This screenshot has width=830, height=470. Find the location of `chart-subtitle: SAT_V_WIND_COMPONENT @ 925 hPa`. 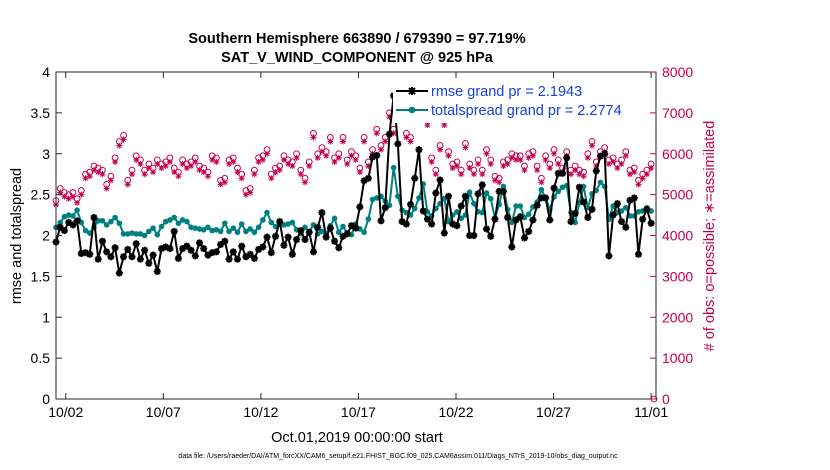

chart-subtitle: SAT_V_WIND_COMPONENT @ 925 hPa is located at coordinates (357, 58).